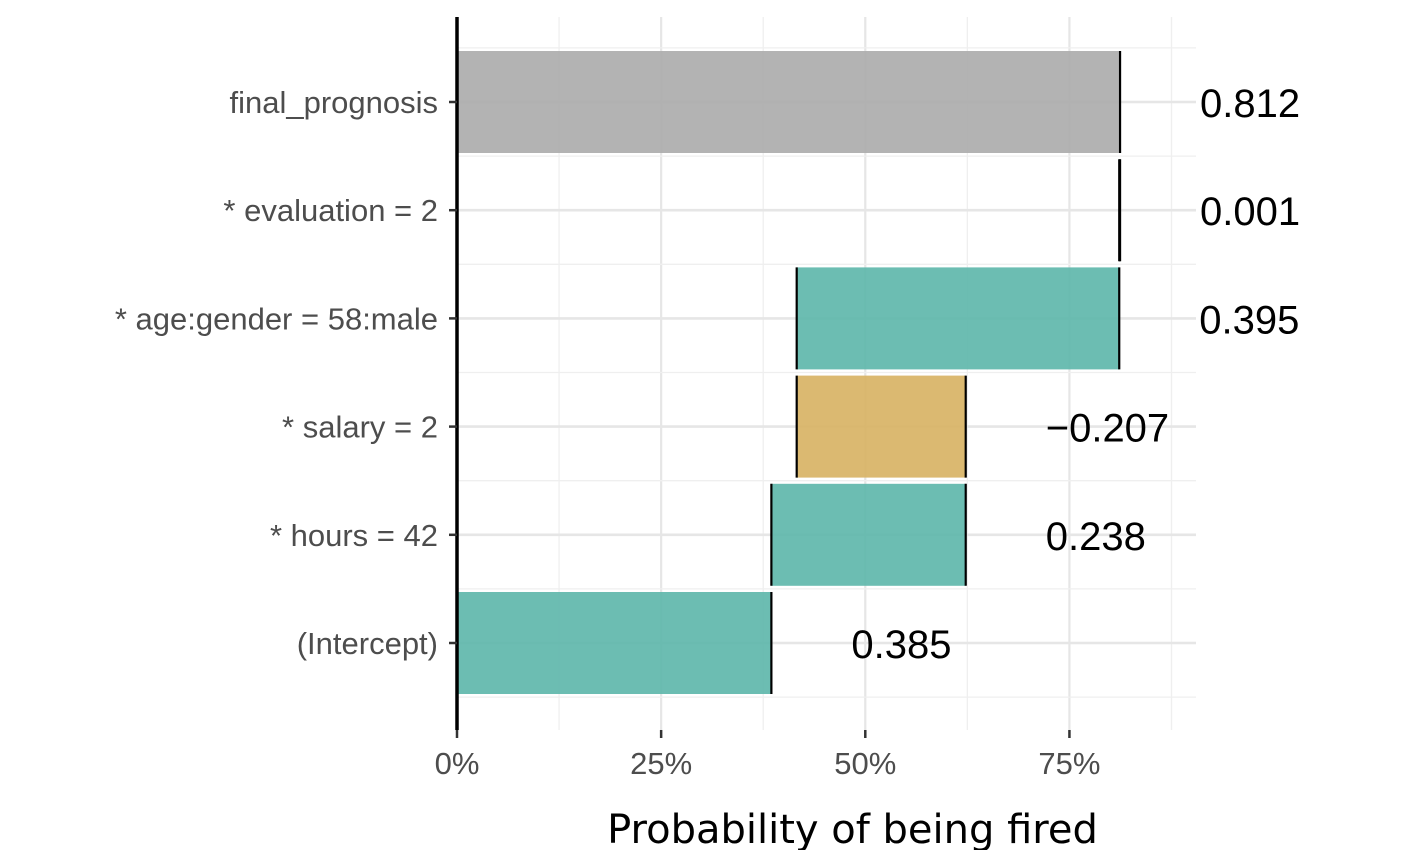 This screenshot has width=1418, height=850. I want to click on category-label: final_prognosis, so click(333, 102).